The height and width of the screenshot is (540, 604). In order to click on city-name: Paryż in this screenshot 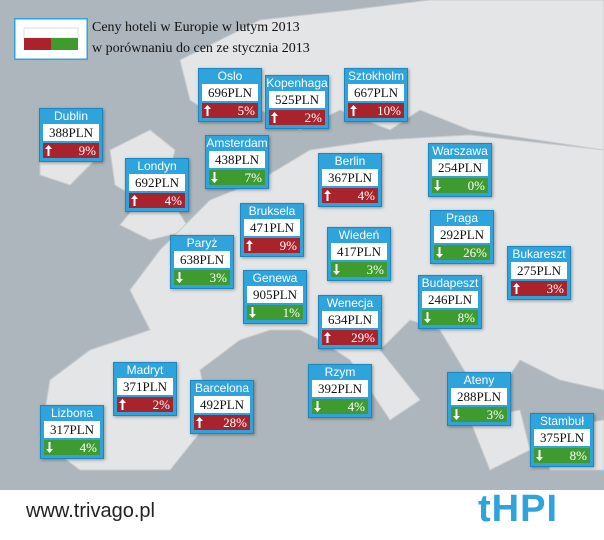, I will do `click(202, 243)`.